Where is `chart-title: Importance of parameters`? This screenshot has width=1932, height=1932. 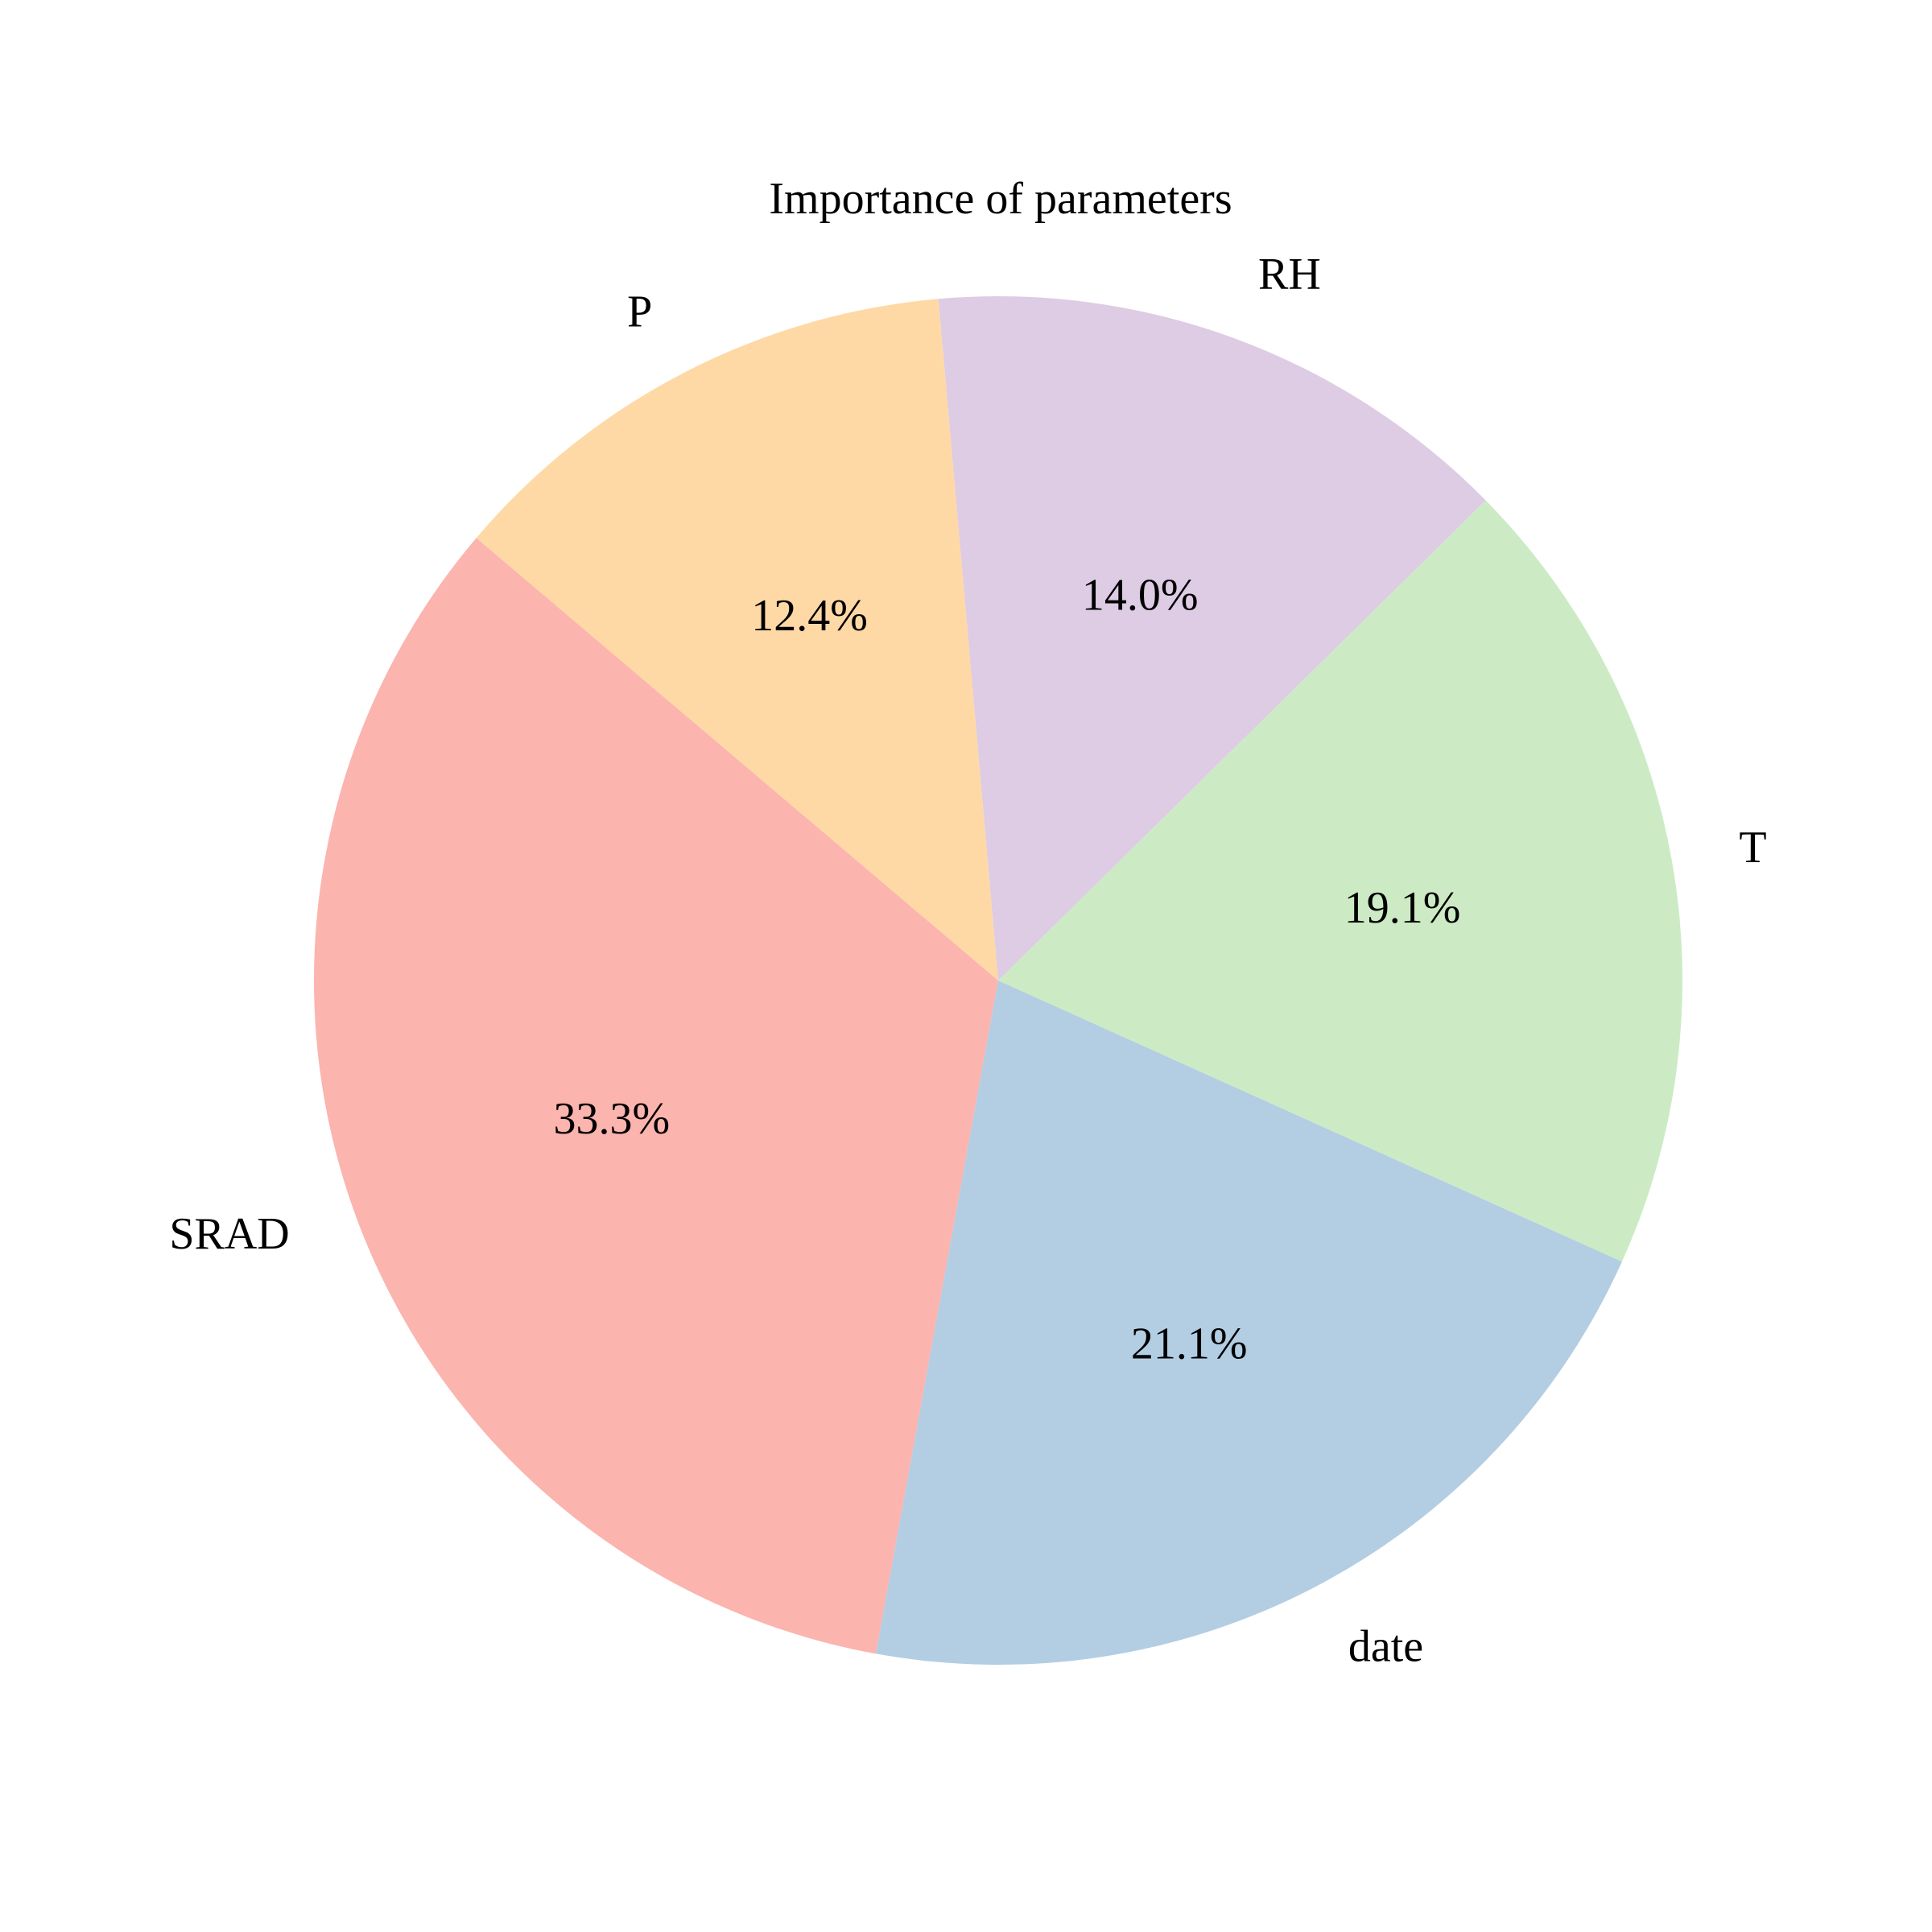 chart-title: Importance of parameters is located at coordinates (1000, 199).